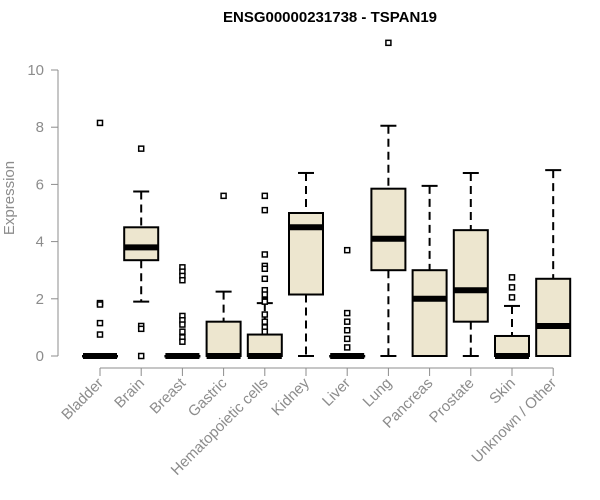 This screenshot has width=600, height=500. What do you see at coordinates (378, 393) in the screenshot?
I see `x-tick-label: Lung` at bounding box center [378, 393].